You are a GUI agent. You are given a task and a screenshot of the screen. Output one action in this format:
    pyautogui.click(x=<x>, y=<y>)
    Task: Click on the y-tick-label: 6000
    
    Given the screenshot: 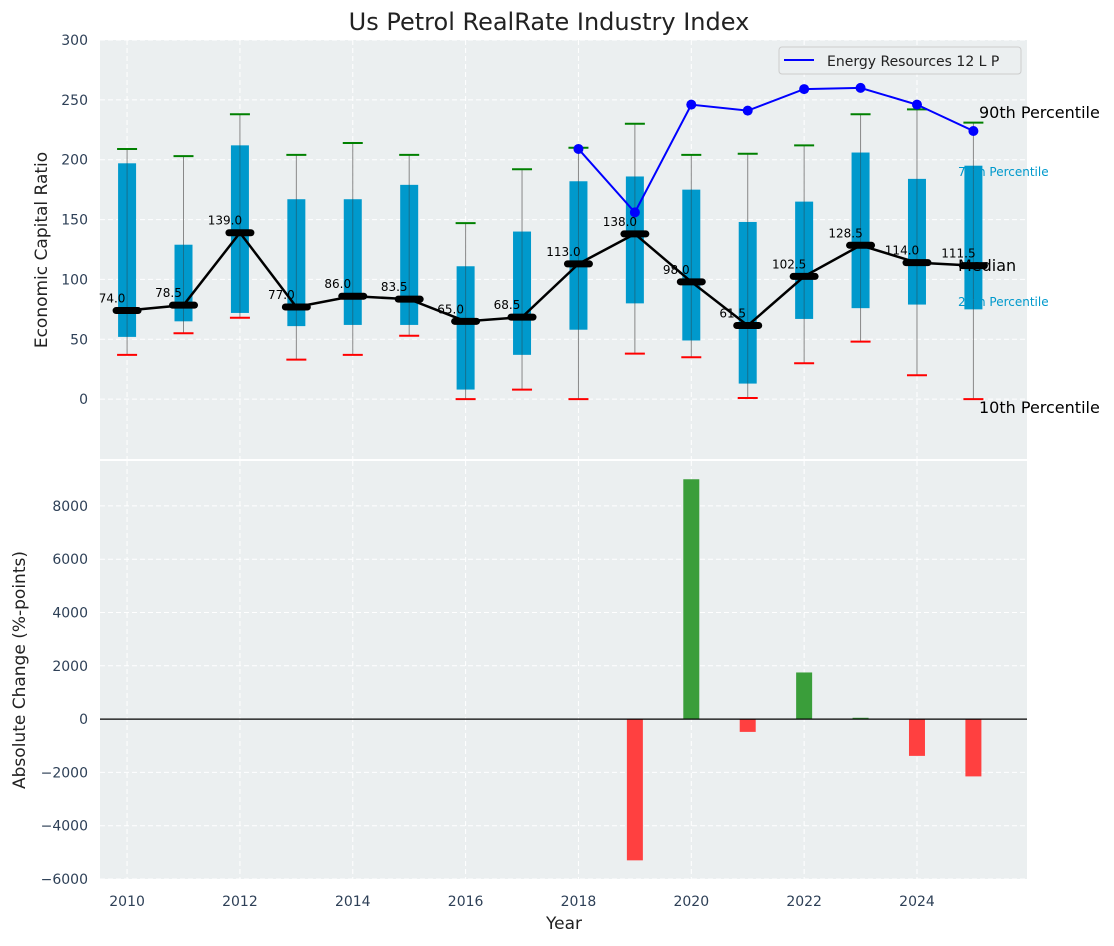 What is the action you would take?
    pyautogui.click(x=70, y=560)
    